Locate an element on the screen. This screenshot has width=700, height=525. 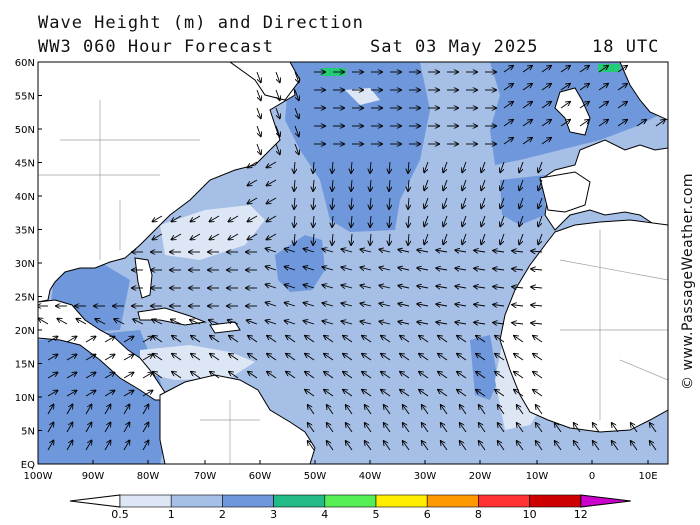
copyright-text: © www.PassageWeather.com is located at coordinates (688, 281).